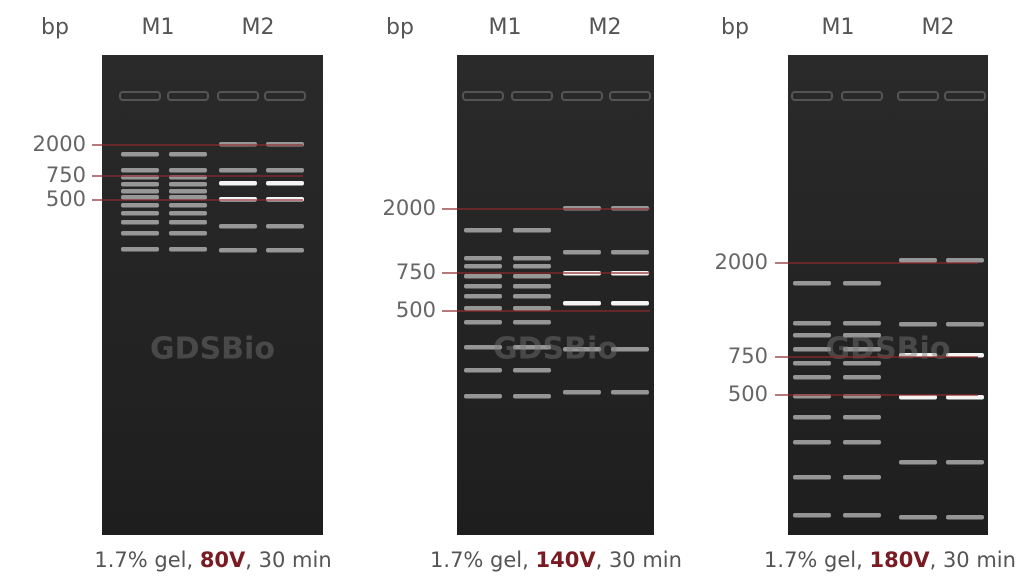 This screenshot has height=584, width=1024. I want to click on caption: 1.7% gel, 80V, 30 min, so click(212, 560).